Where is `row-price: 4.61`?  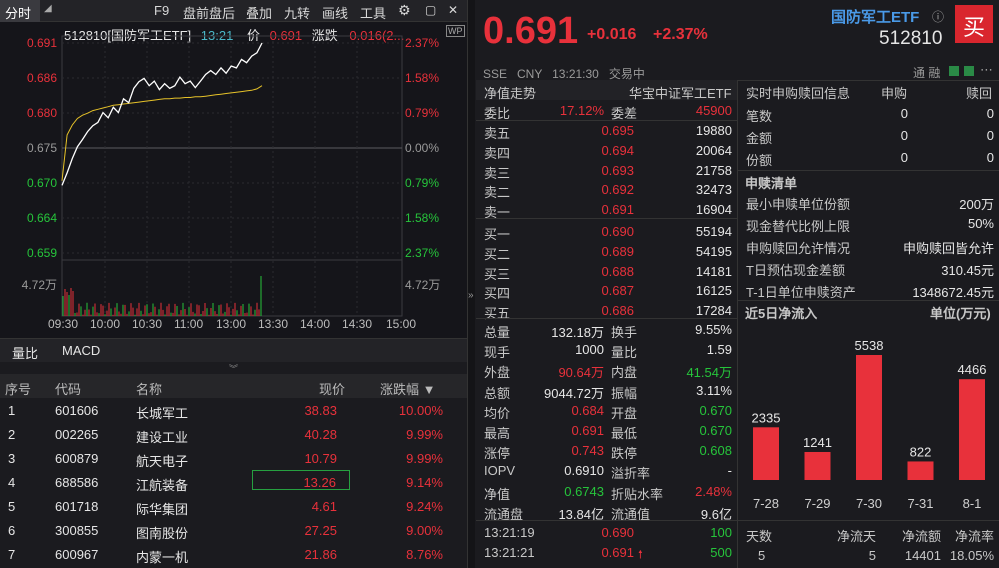
row-price: 4.61 is located at coordinates (324, 506).